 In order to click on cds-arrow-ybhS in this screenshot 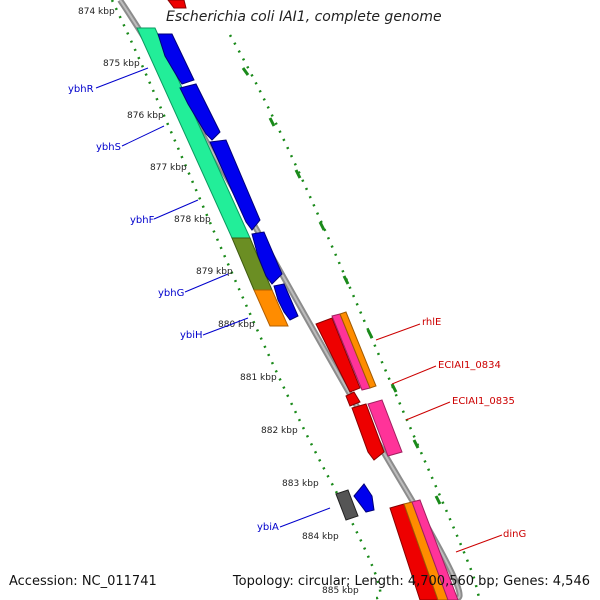, I will do `click(200, 112)`.